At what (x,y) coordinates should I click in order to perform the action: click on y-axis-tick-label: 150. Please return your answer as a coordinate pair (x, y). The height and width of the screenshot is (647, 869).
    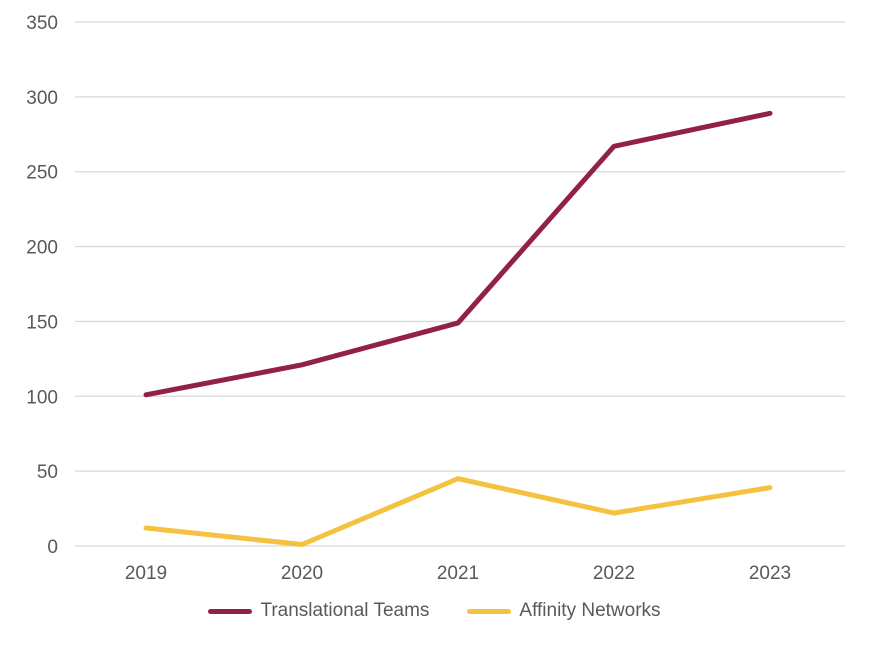
    Looking at the image, I should click on (42, 322).